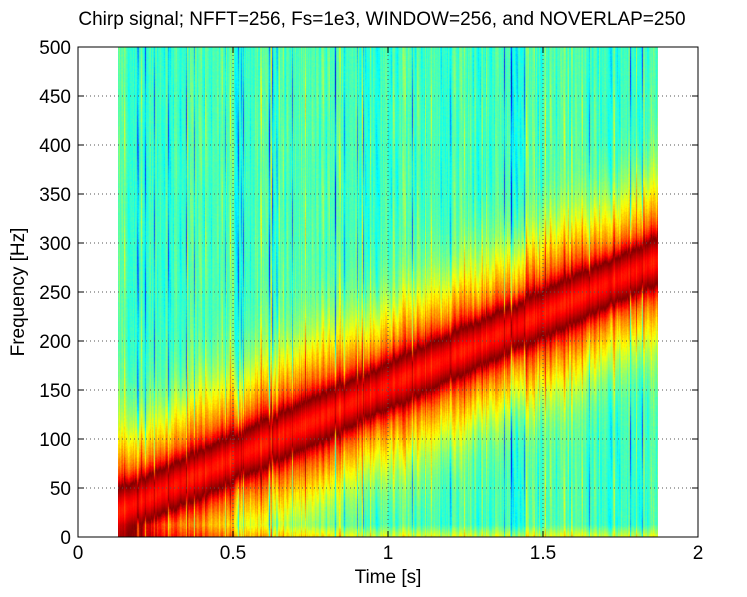 The width and height of the screenshot is (747, 597). I want to click on y-tick-label: 250, so click(55, 293).